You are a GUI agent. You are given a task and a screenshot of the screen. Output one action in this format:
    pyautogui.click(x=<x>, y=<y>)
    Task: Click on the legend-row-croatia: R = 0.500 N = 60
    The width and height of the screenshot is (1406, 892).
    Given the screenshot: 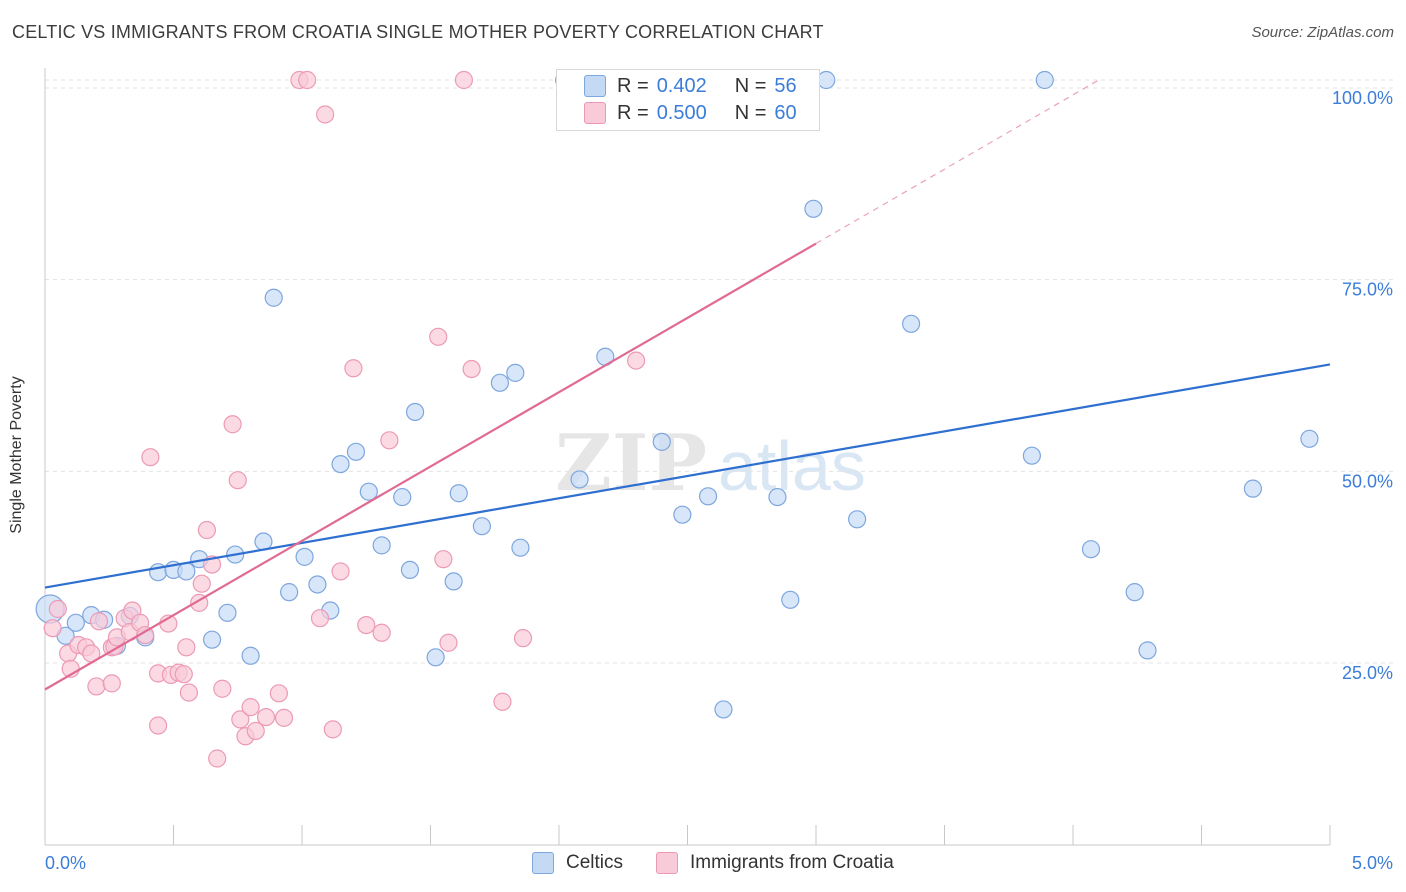 What is the action you would take?
    pyautogui.click(x=690, y=113)
    